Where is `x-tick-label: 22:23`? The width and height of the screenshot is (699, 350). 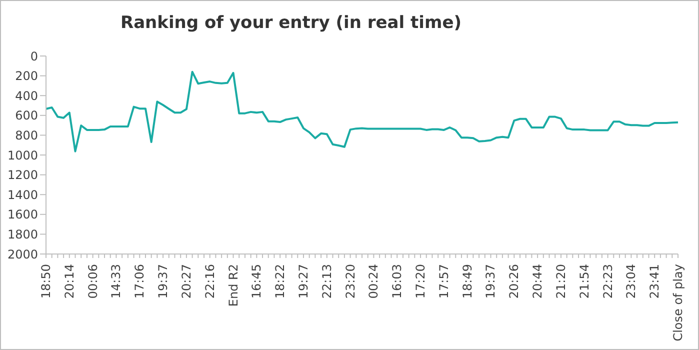
x-tick-label: 22:23 is located at coordinates (607, 281).